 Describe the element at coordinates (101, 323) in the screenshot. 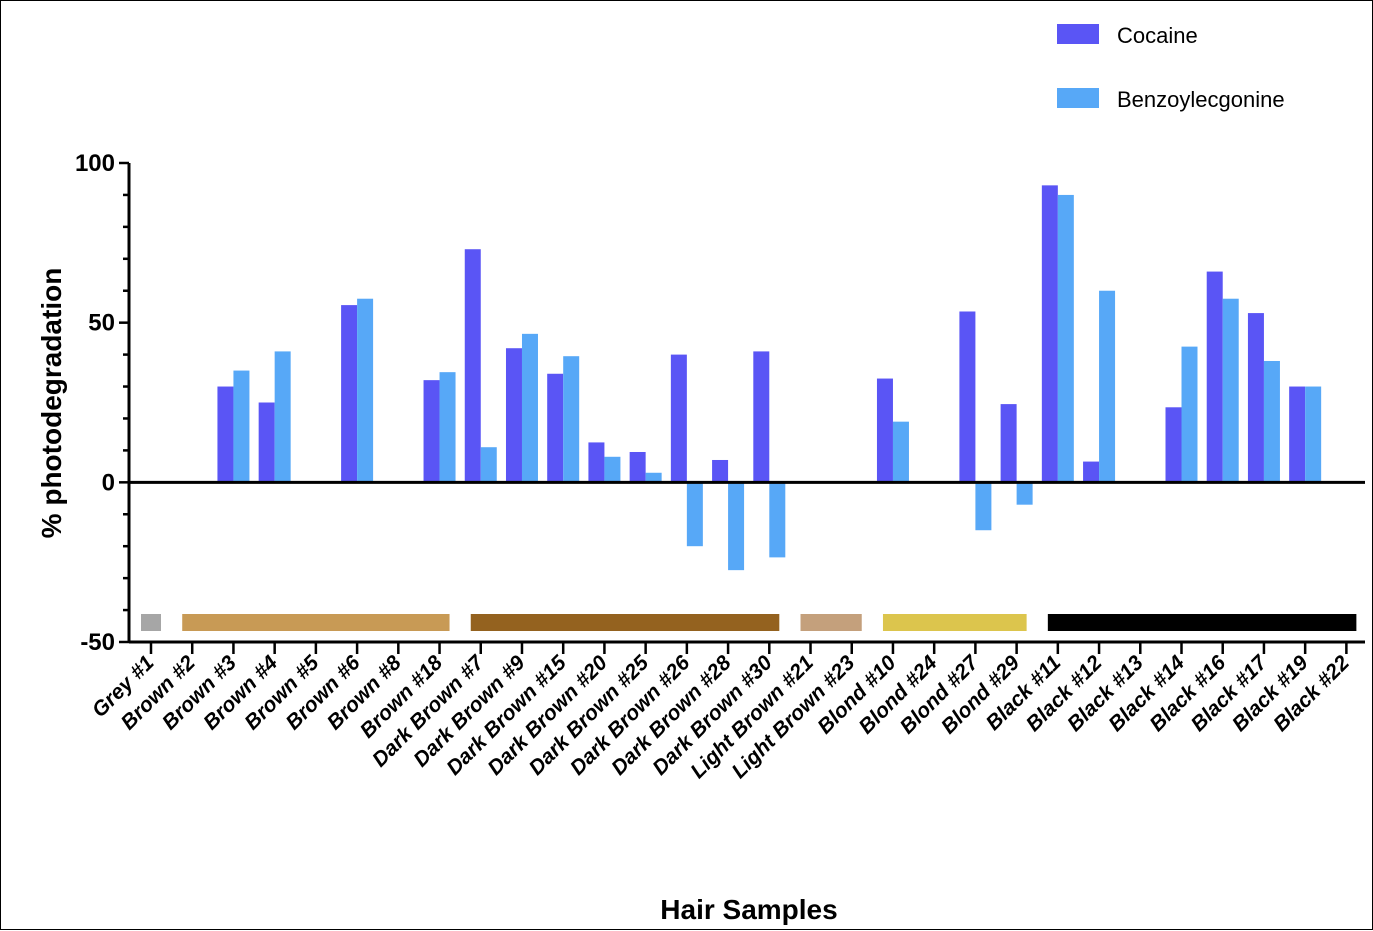

I see `y-tick-label: 50` at that location.